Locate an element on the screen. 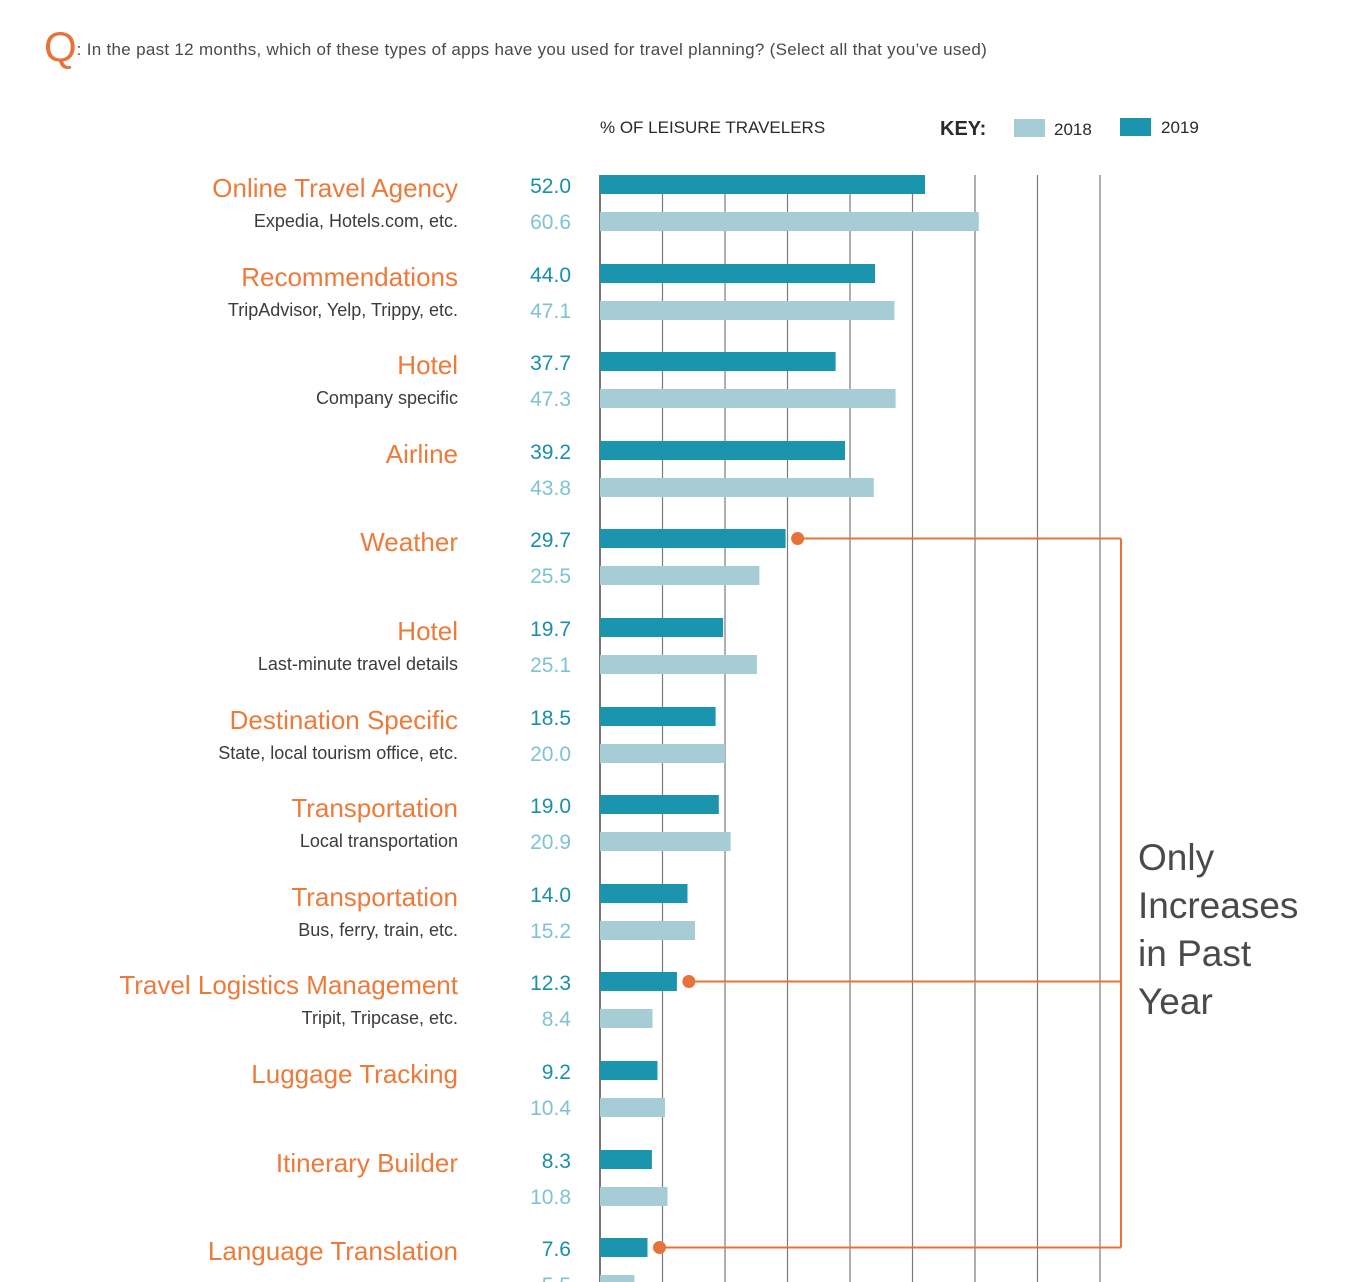 The height and width of the screenshot is (1282, 1347). value-label-2018: 47.1 is located at coordinates (550, 311).